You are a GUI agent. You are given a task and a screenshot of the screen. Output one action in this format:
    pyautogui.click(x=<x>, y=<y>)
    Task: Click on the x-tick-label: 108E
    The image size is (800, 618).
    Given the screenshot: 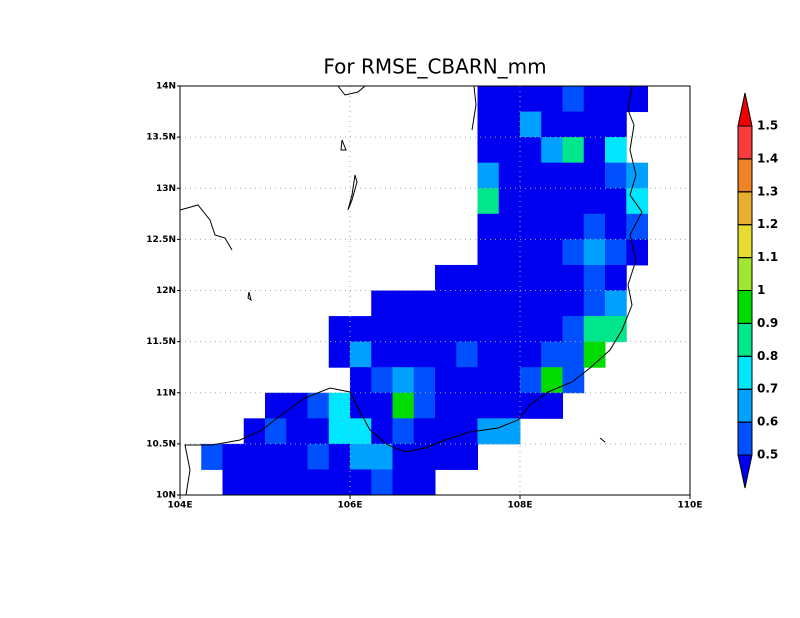 What is the action you would take?
    pyautogui.click(x=520, y=506)
    